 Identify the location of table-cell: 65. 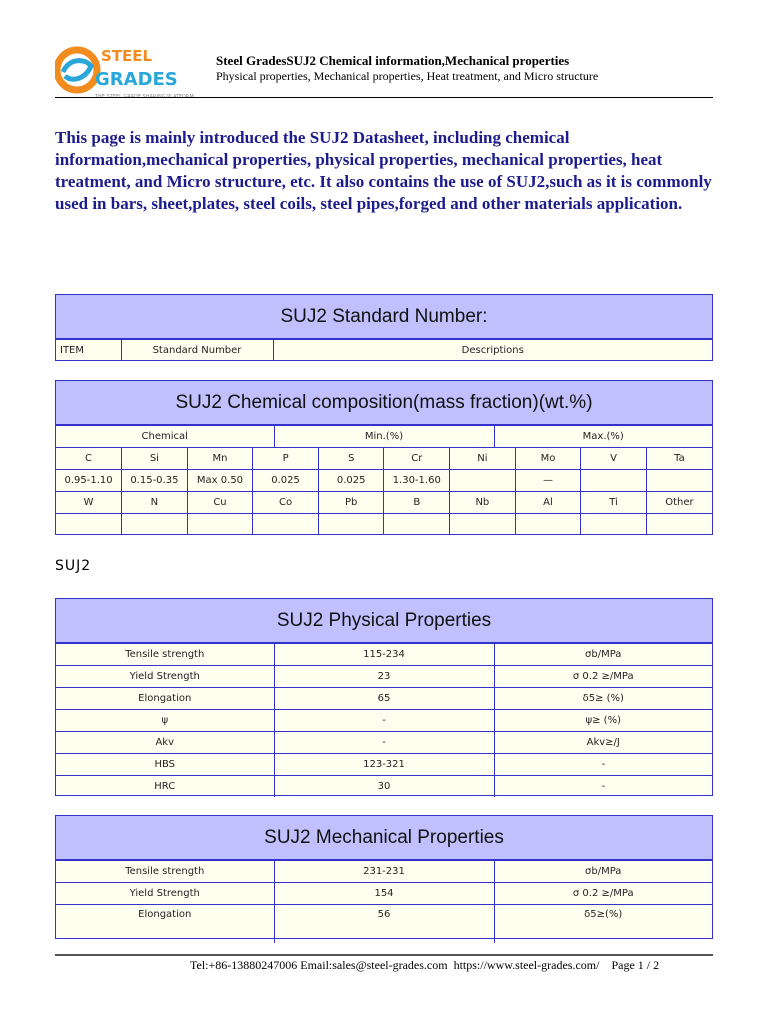
(384, 698).